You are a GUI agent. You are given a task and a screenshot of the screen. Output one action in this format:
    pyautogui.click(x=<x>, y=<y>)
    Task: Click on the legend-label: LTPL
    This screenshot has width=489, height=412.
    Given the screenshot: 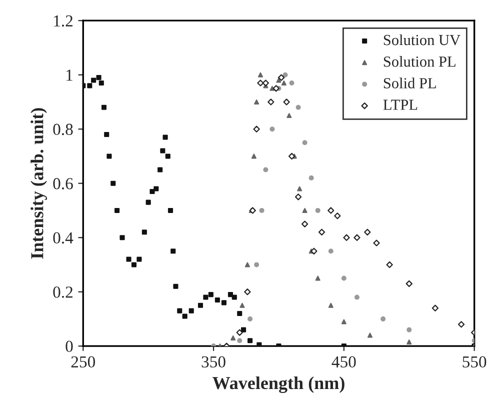 What is the action you would take?
    pyautogui.click(x=400, y=105)
    